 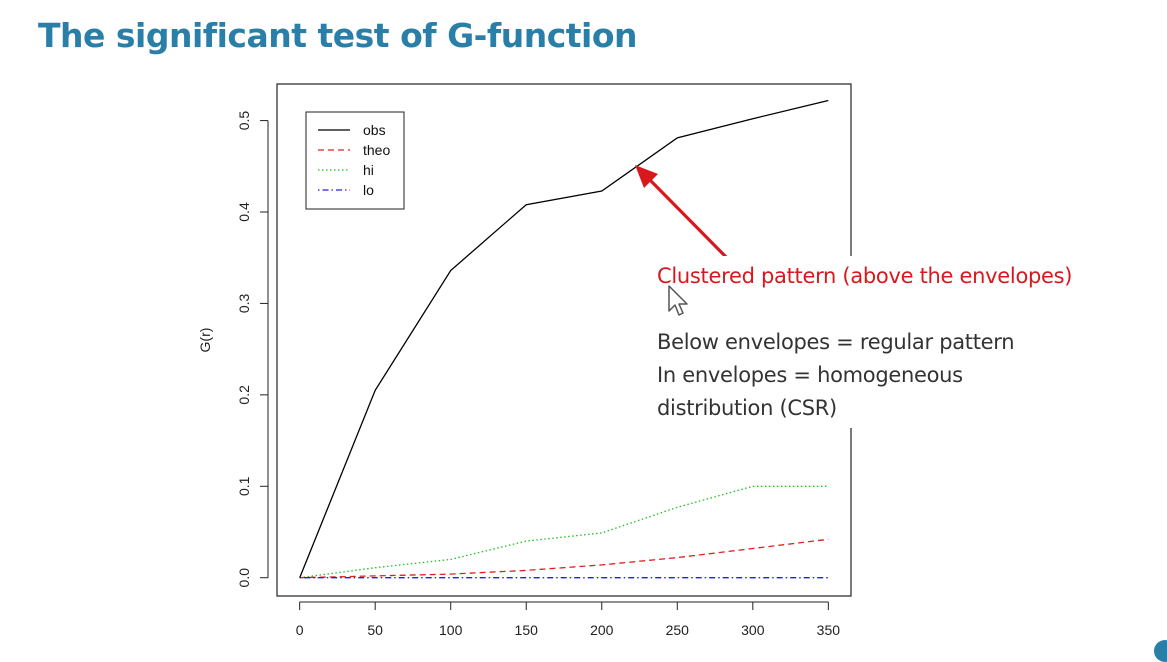 What do you see at coordinates (688, 218) in the screenshot?
I see `red-arrow-shaft` at bounding box center [688, 218].